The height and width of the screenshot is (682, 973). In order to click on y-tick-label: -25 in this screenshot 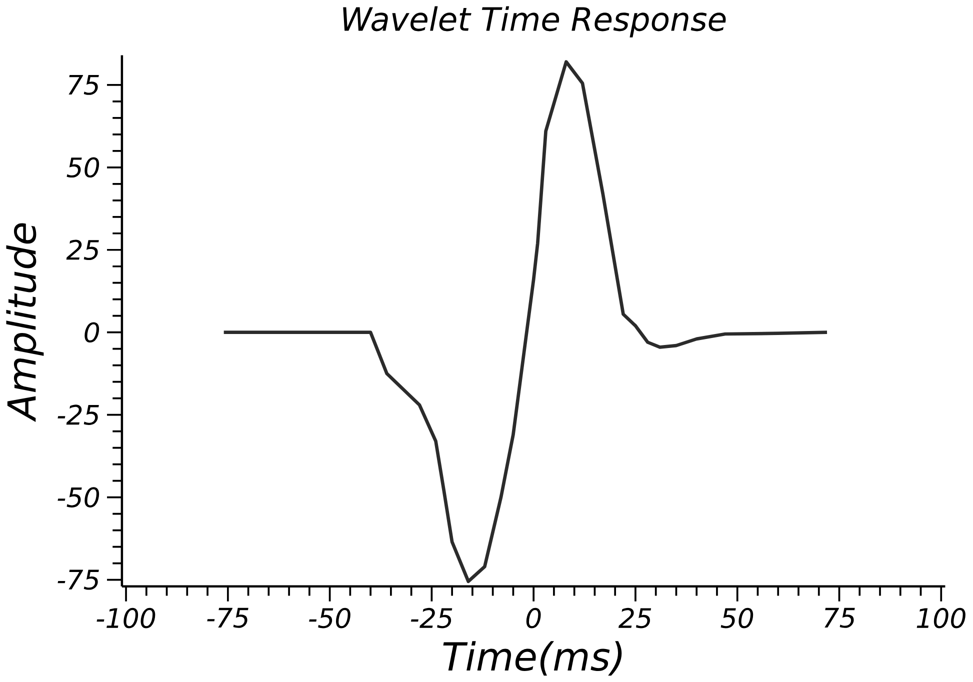, I will do `click(78, 415)`.